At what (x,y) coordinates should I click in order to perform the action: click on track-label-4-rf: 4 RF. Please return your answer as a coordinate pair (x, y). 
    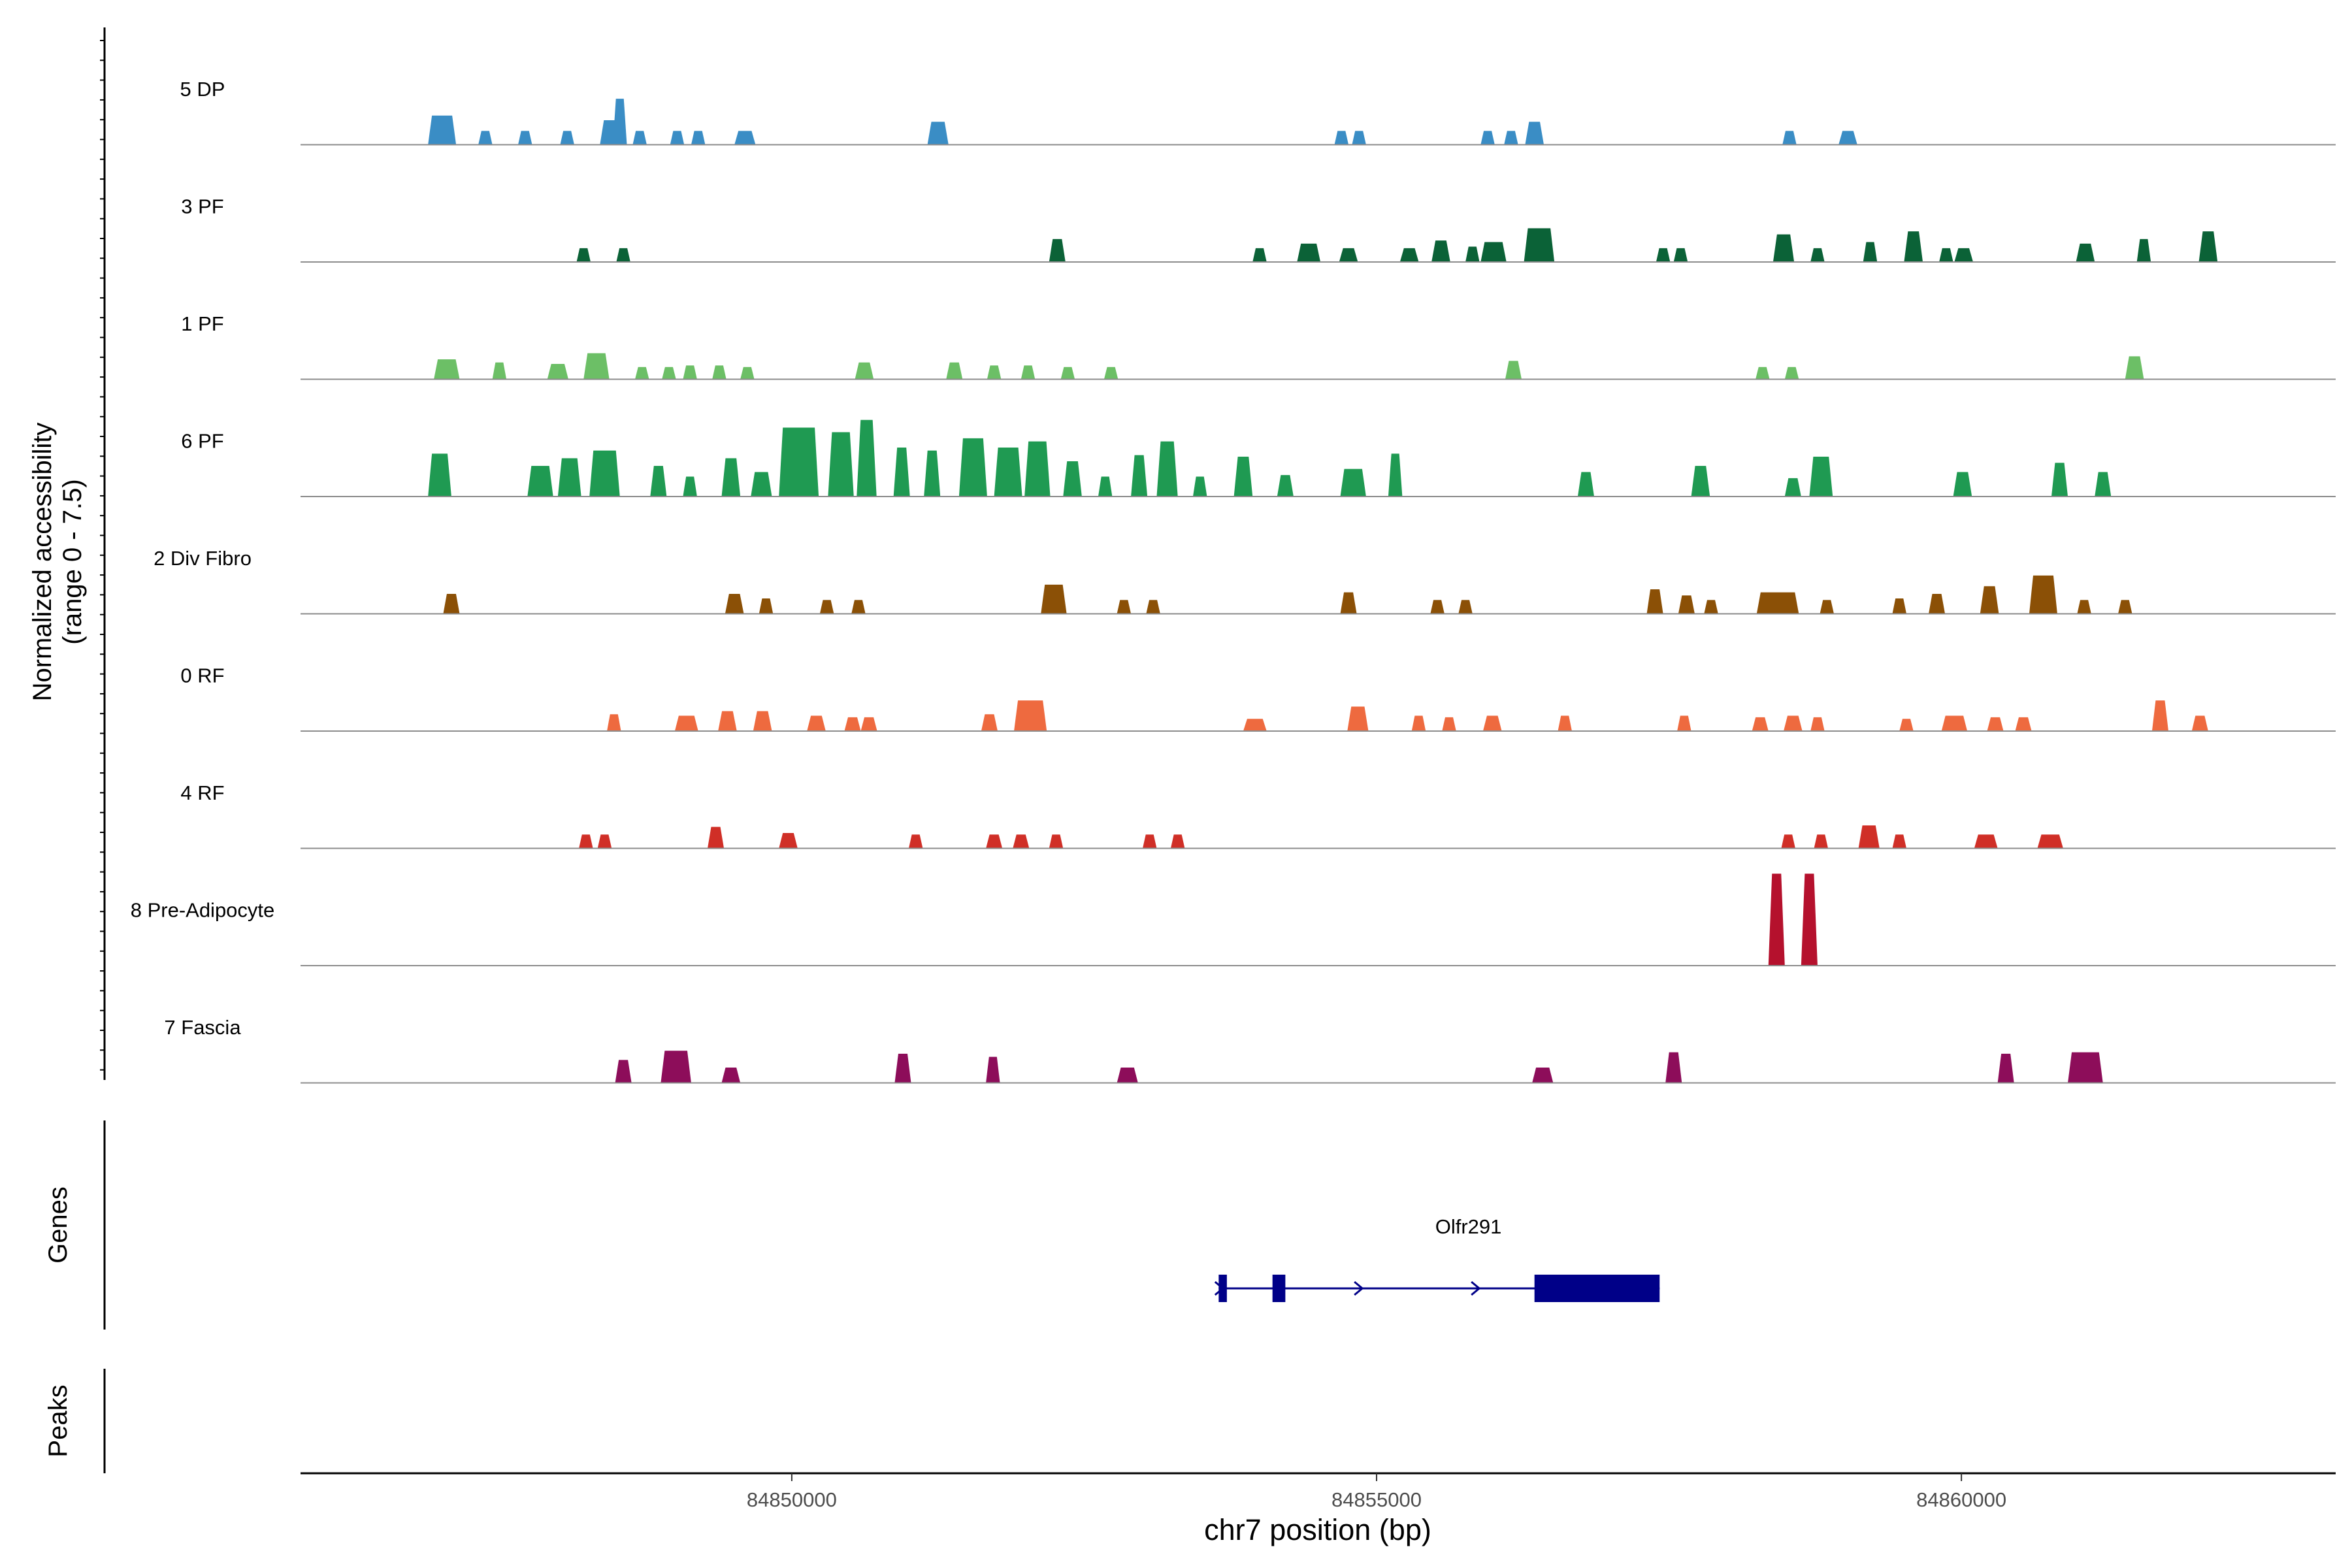
    Looking at the image, I should click on (202, 792).